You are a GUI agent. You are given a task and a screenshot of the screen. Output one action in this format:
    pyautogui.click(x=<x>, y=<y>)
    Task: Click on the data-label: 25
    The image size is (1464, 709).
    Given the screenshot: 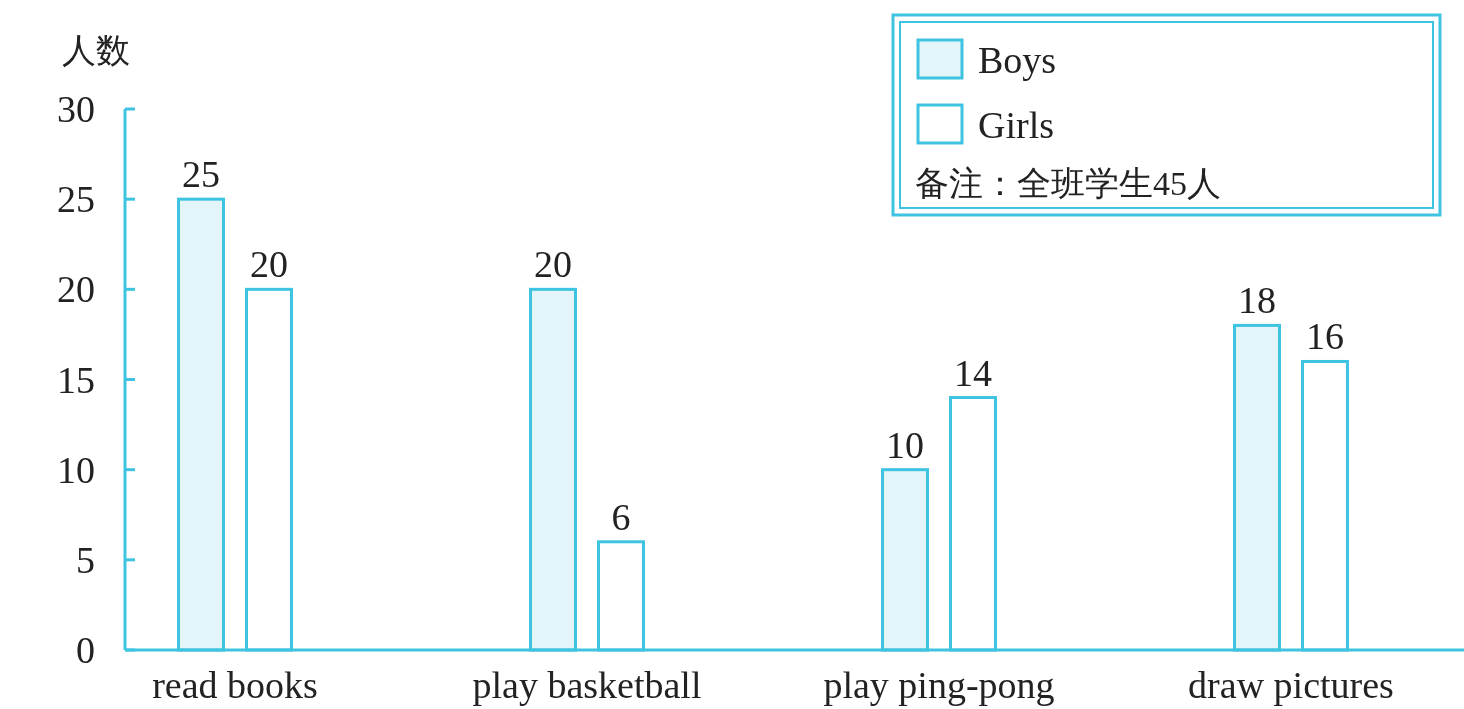 What is the action you would take?
    pyautogui.click(x=201, y=174)
    